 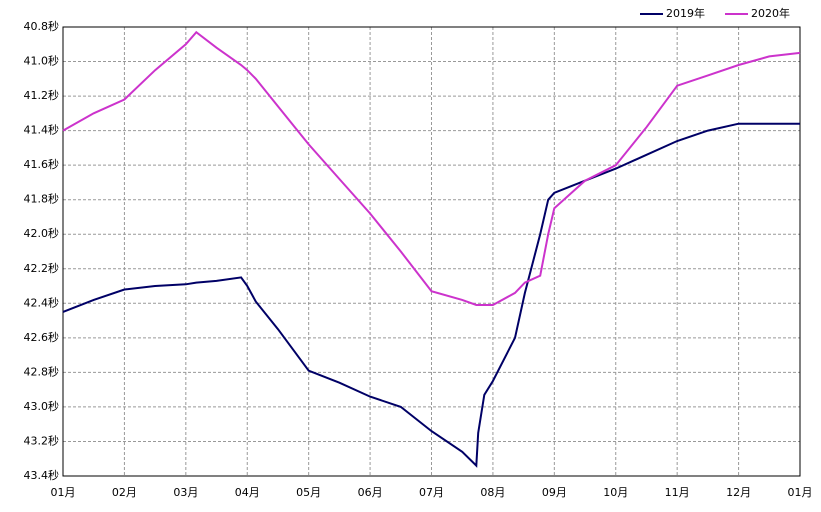 What do you see at coordinates (42, 26) in the screenshot?
I see `y-tick-label: 40.8秒` at bounding box center [42, 26].